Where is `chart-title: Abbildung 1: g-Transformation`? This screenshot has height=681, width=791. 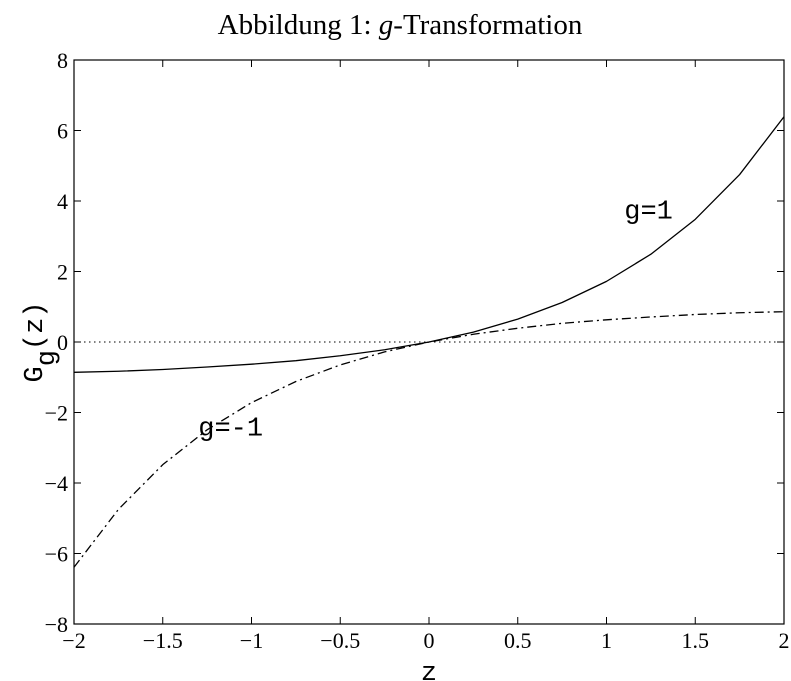
chart-title: Abbildung 1: g-Transformation is located at coordinates (400, 25).